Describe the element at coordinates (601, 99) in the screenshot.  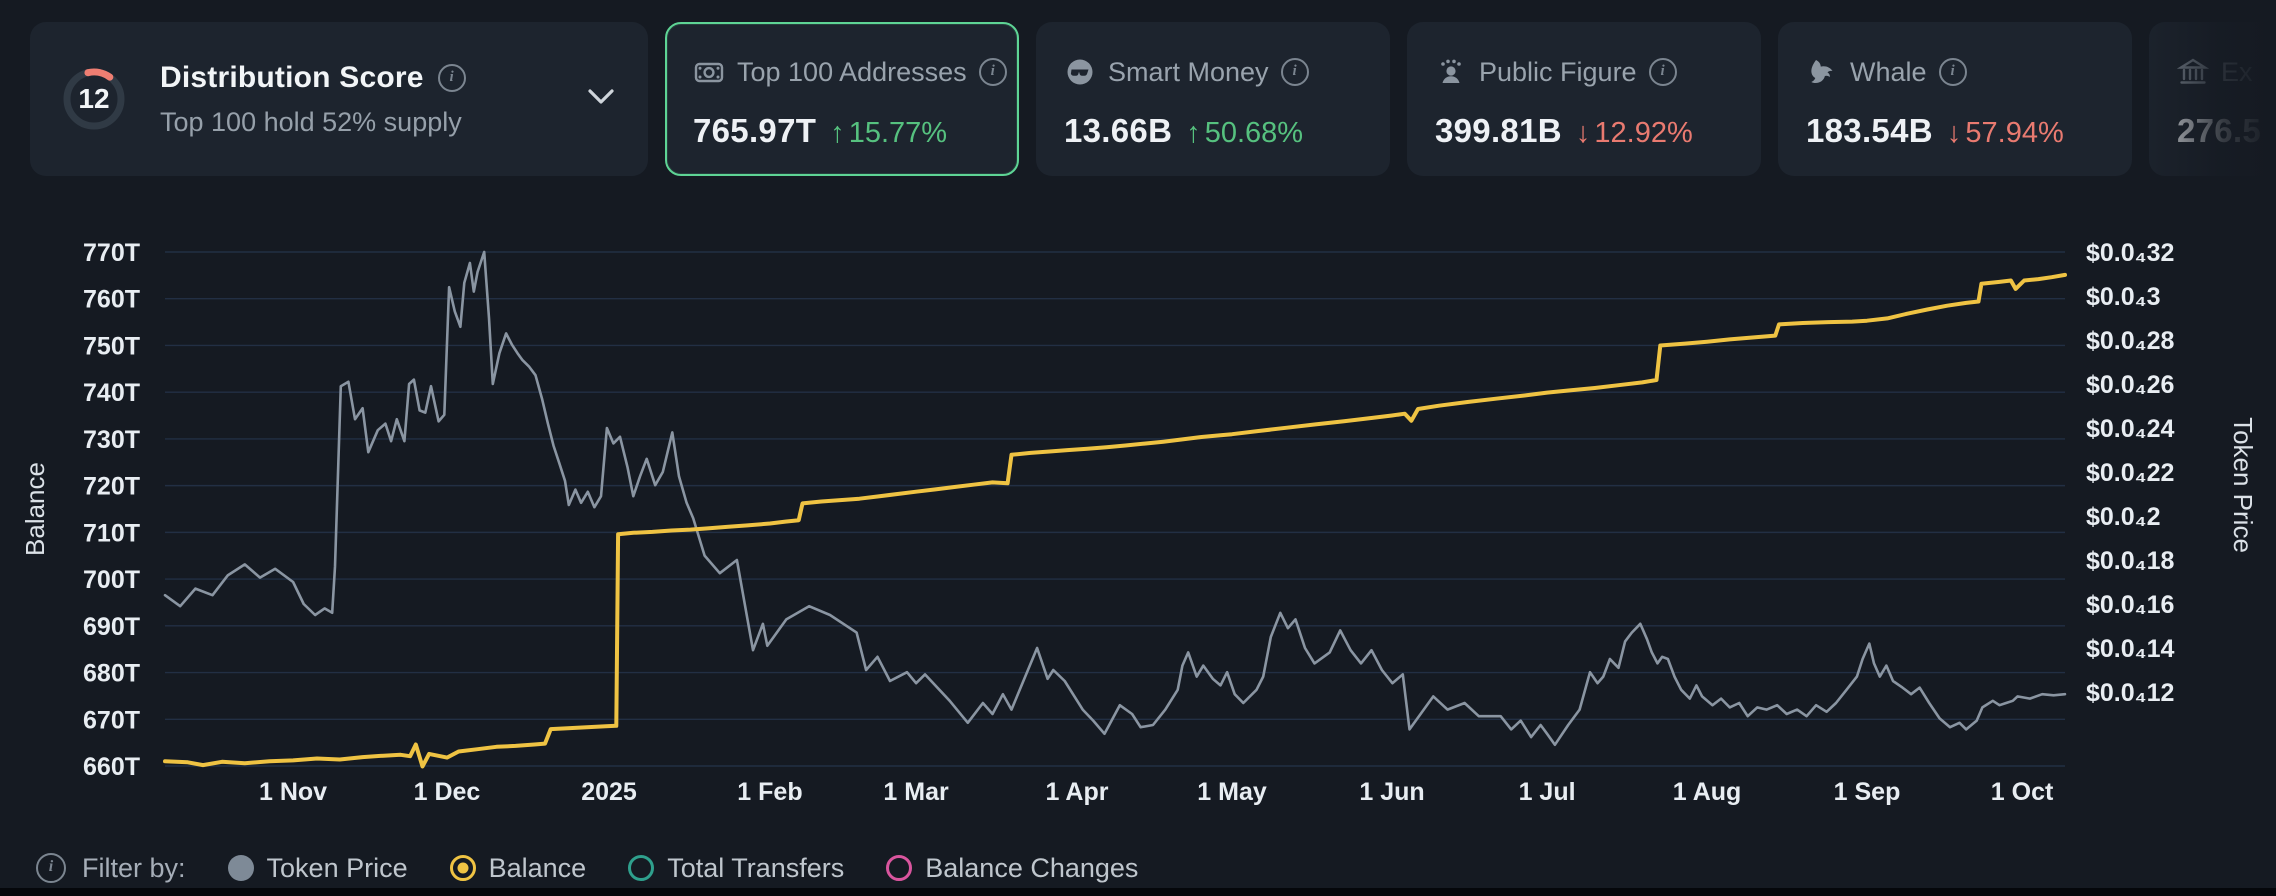
I see `chevron-down-icon` at that location.